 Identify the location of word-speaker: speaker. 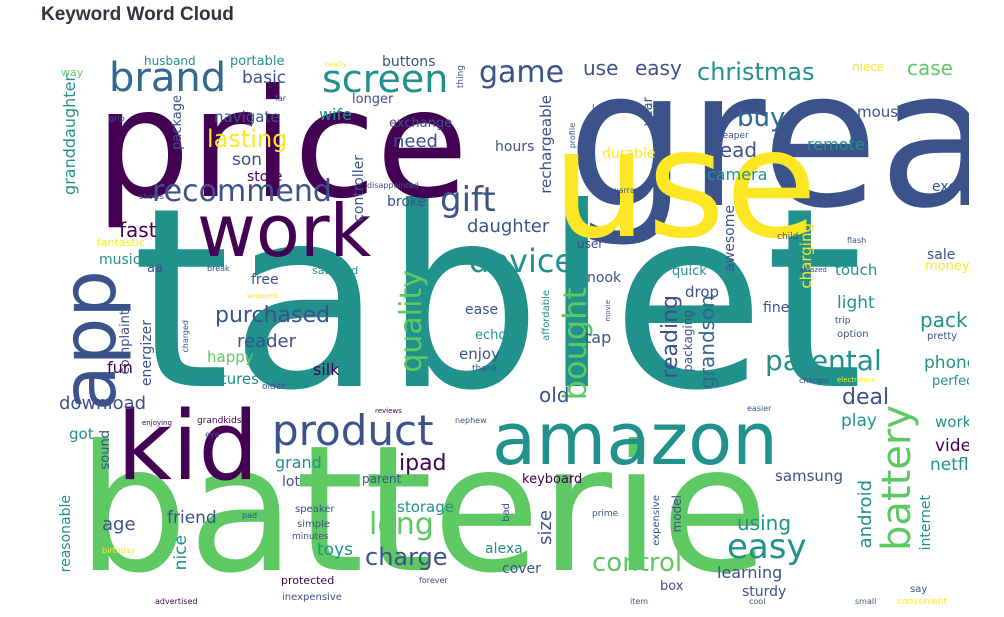
(315, 509).